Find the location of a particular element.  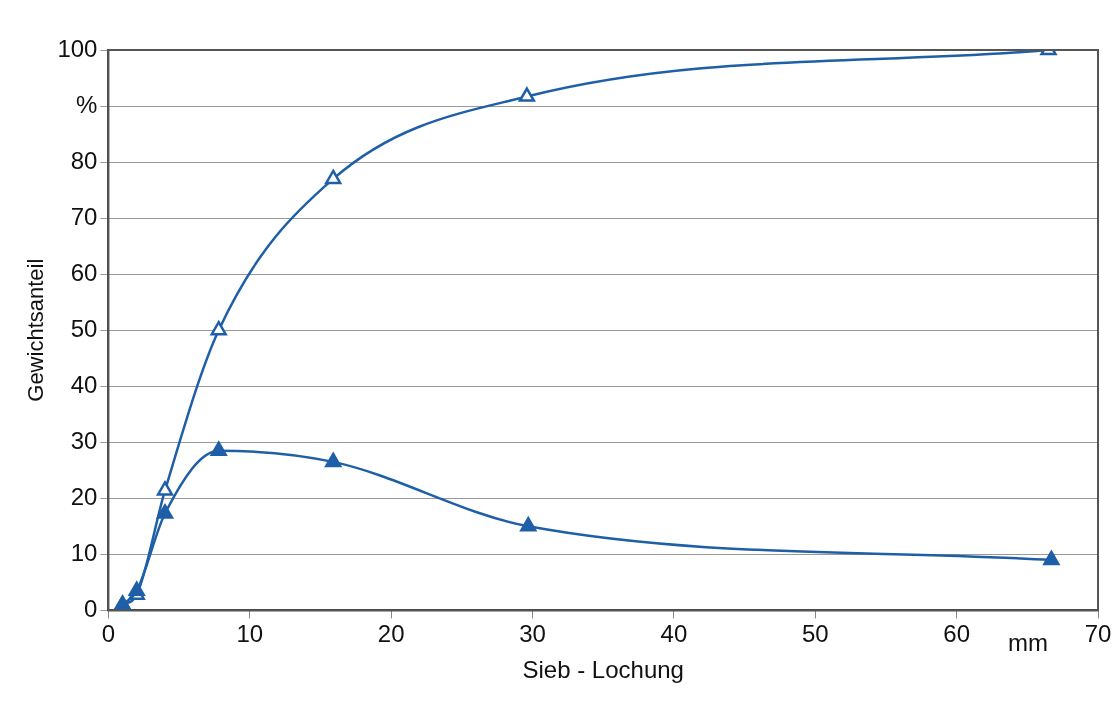

y-tick-label: 50 is located at coordinates (84, 328).